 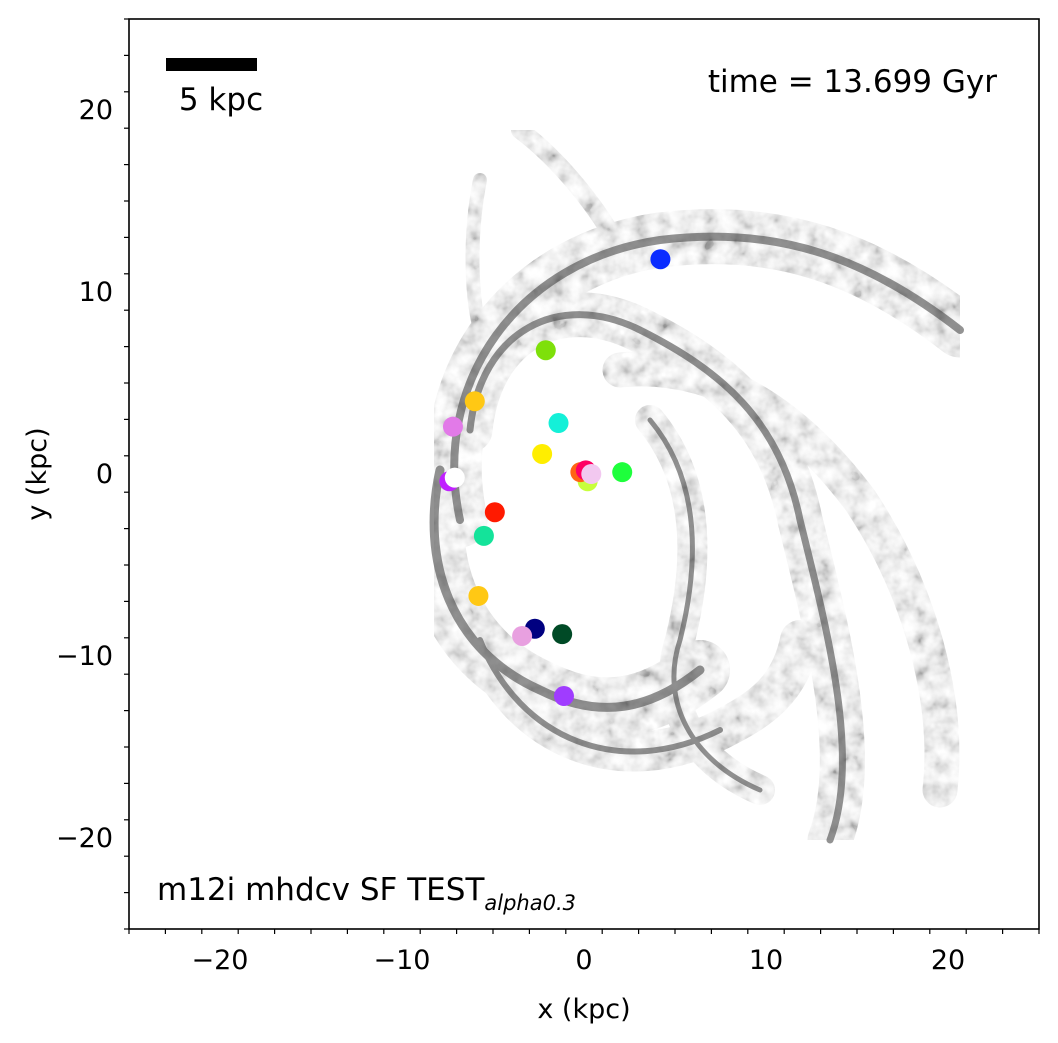 What do you see at coordinates (583, 1009) in the screenshot?
I see `x-axis-label: x (kpc)` at bounding box center [583, 1009].